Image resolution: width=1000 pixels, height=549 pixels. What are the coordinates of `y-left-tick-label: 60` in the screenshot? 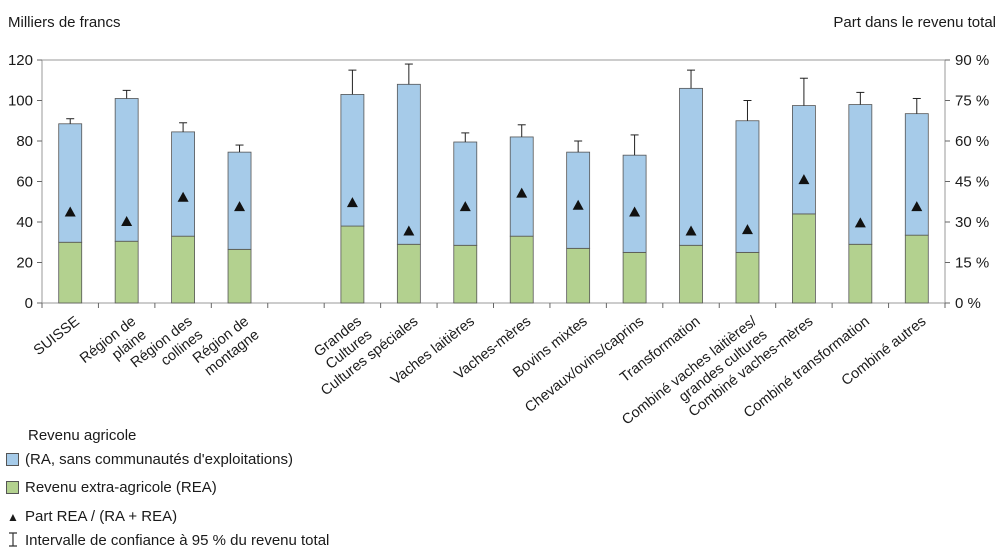 It's located at (24, 182).